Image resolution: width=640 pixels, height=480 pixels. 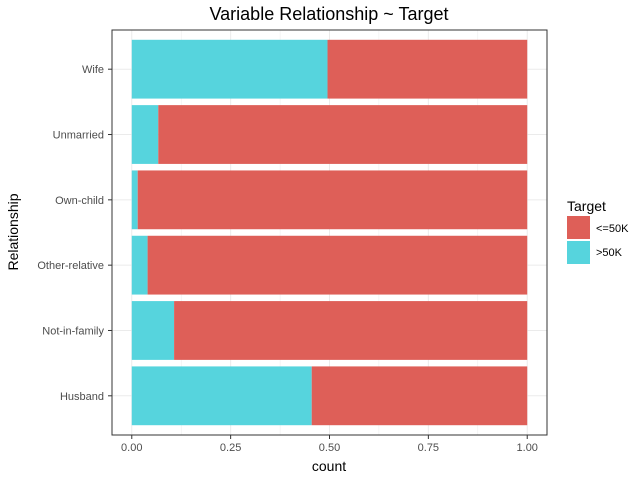 What do you see at coordinates (329, 466) in the screenshot?
I see `x-axis-title: count` at bounding box center [329, 466].